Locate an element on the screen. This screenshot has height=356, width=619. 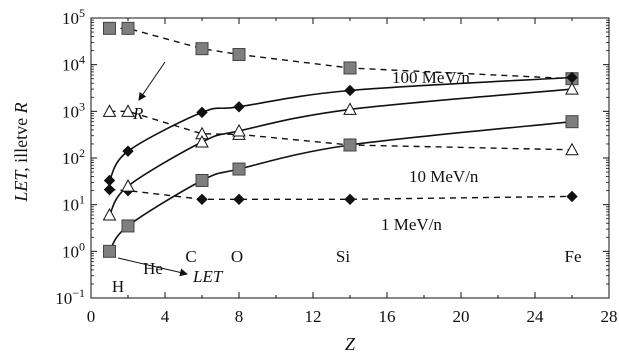
y-tick-label: 10⁴ is located at coordinates (73, 64).